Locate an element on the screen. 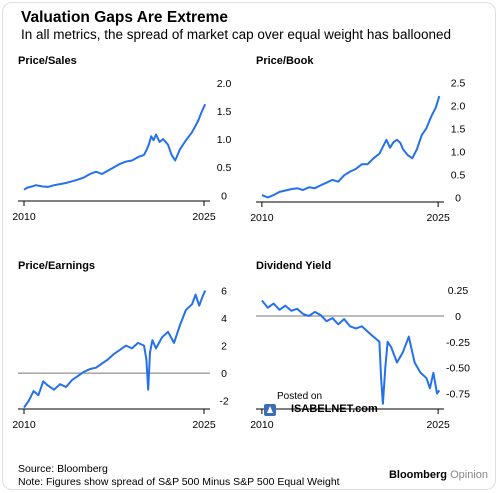 This screenshot has height=493, width=500. y-tick-label: 2 is located at coordinates (224, 347).